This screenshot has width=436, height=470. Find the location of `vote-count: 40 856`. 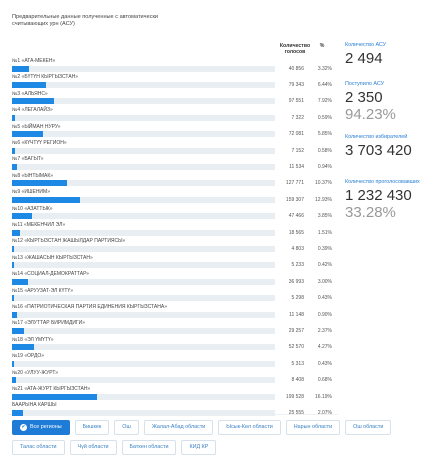

vote-count: 40 856 is located at coordinates (296, 68).